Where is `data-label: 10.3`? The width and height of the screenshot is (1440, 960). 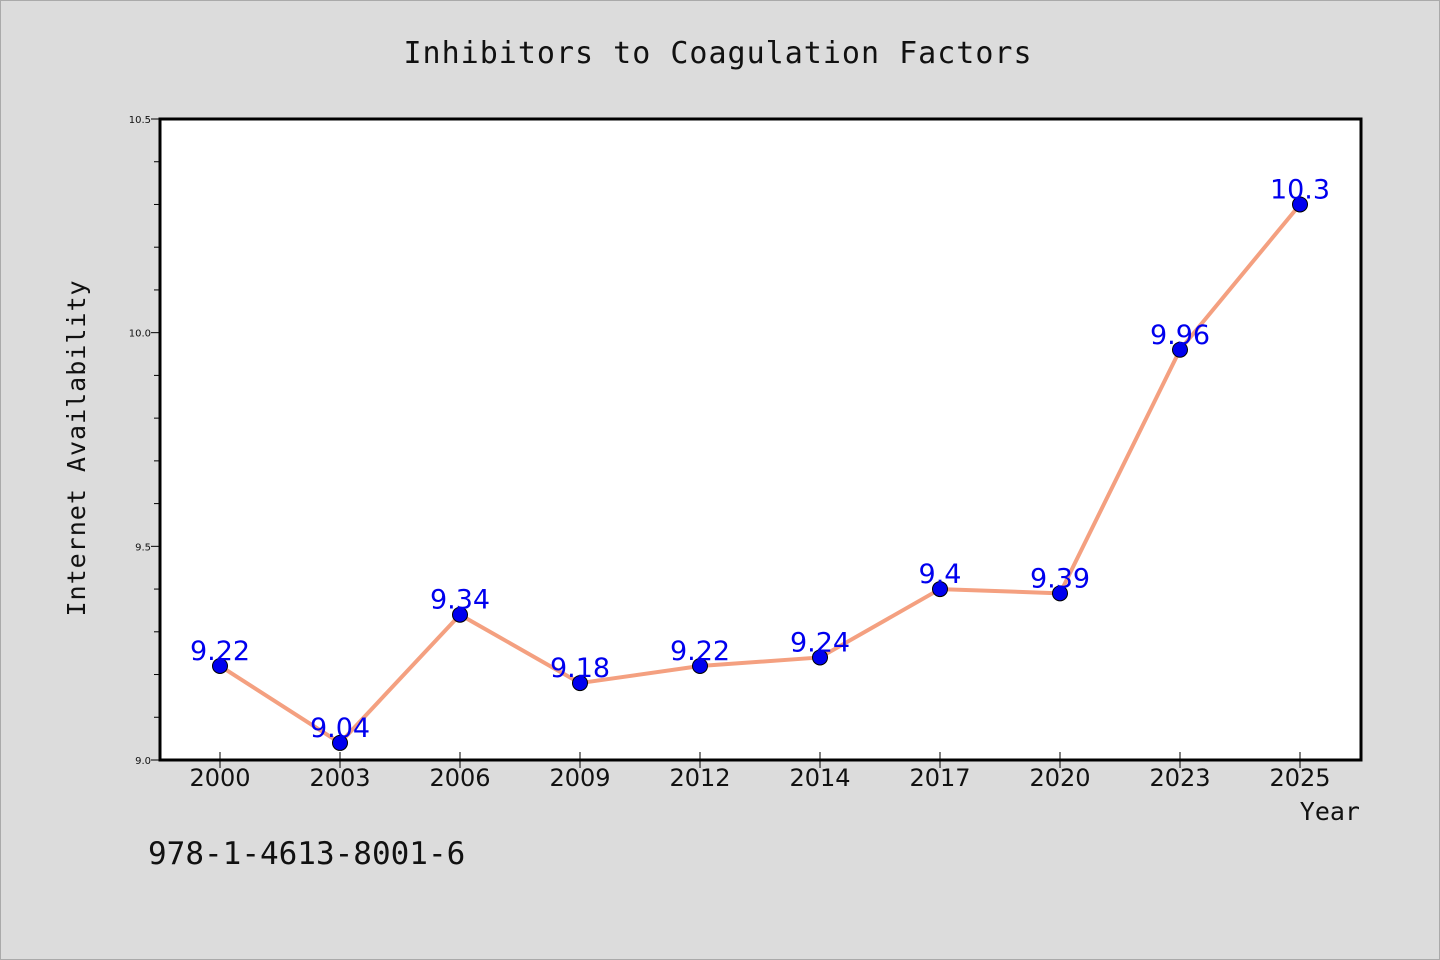 data-label: 10.3 is located at coordinates (1300, 189).